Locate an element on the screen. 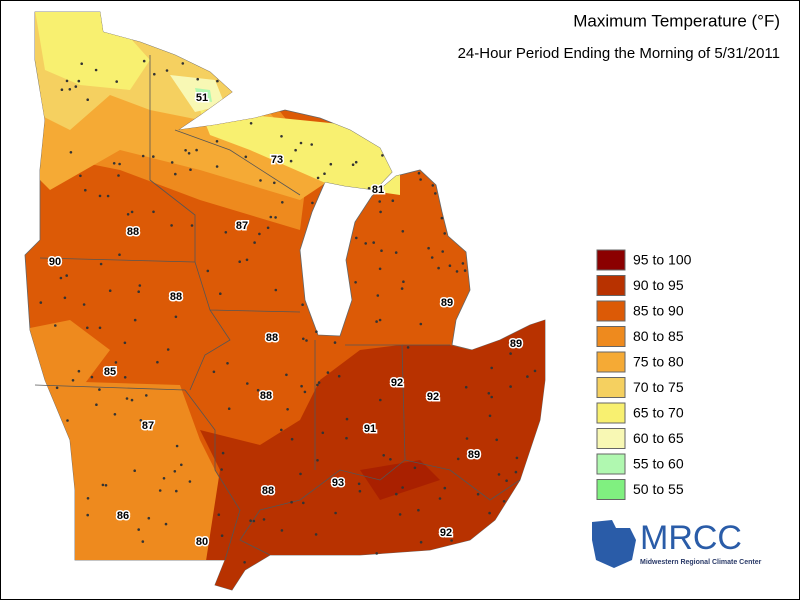  station-label: 86 is located at coordinates (123, 516).